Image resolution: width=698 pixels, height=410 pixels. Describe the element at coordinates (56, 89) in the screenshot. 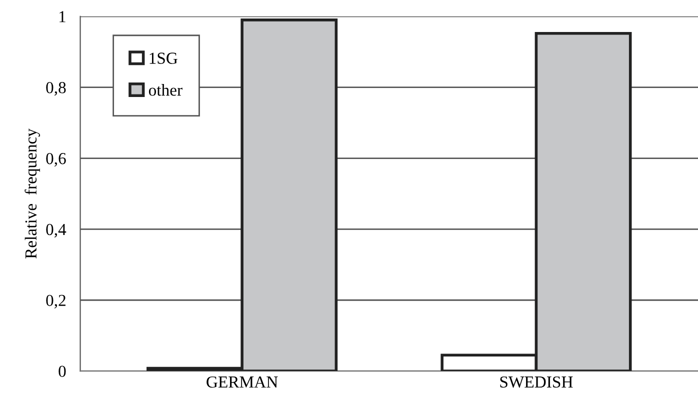

I see `y-tick-label: 0,8` at that location.